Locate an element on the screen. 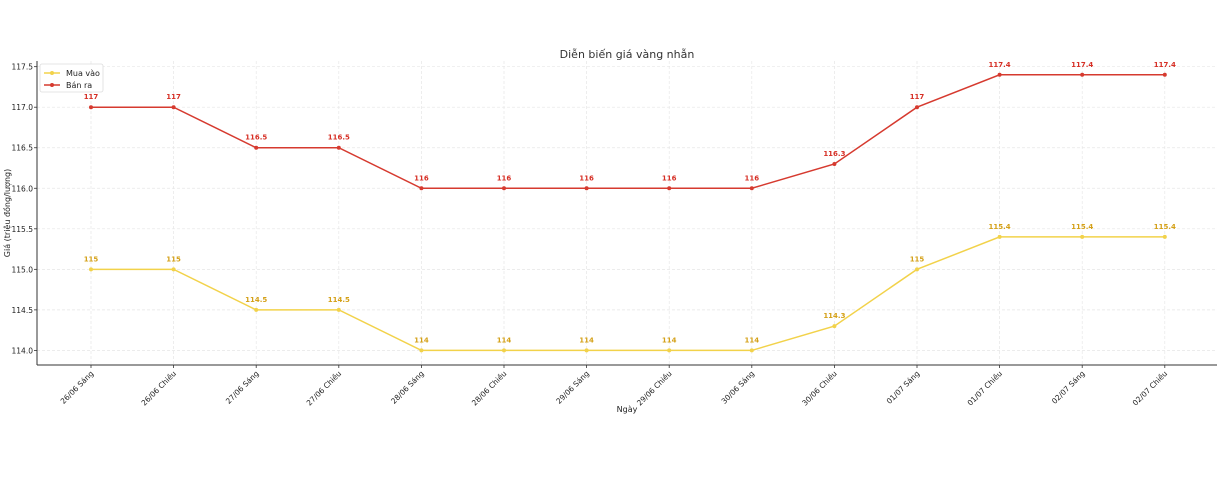 The width and height of the screenshot is (1224, 482). y-tick-label: 116.0 is located at coordinates (23, 188).